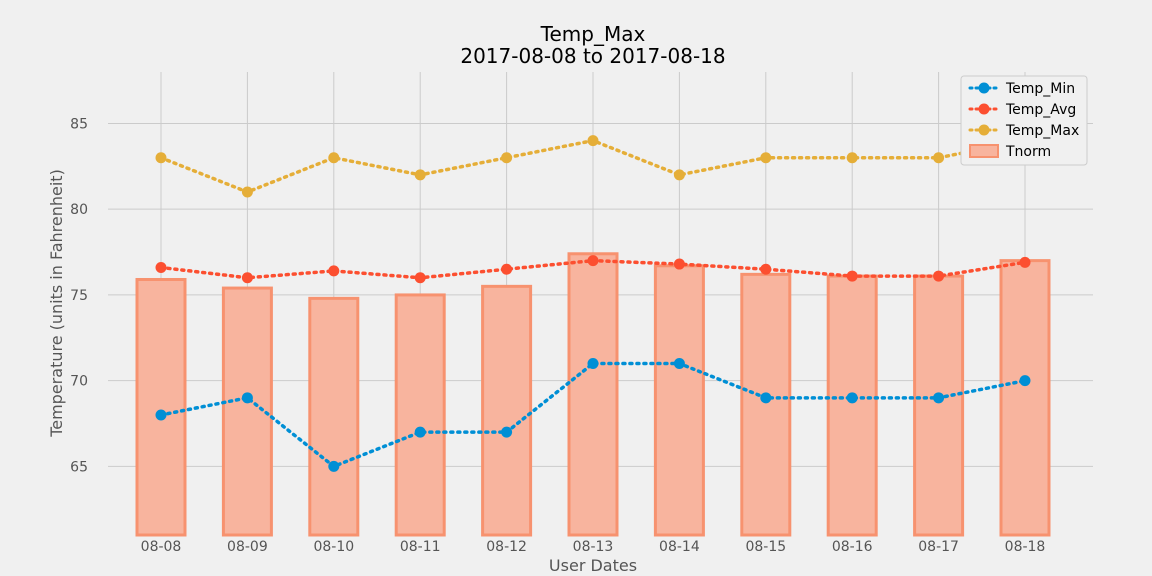  What do you see at coordinates (852, 547) in the screenshot?
I see `x-tick-label: 08-16` at bounding box center [852, 547].